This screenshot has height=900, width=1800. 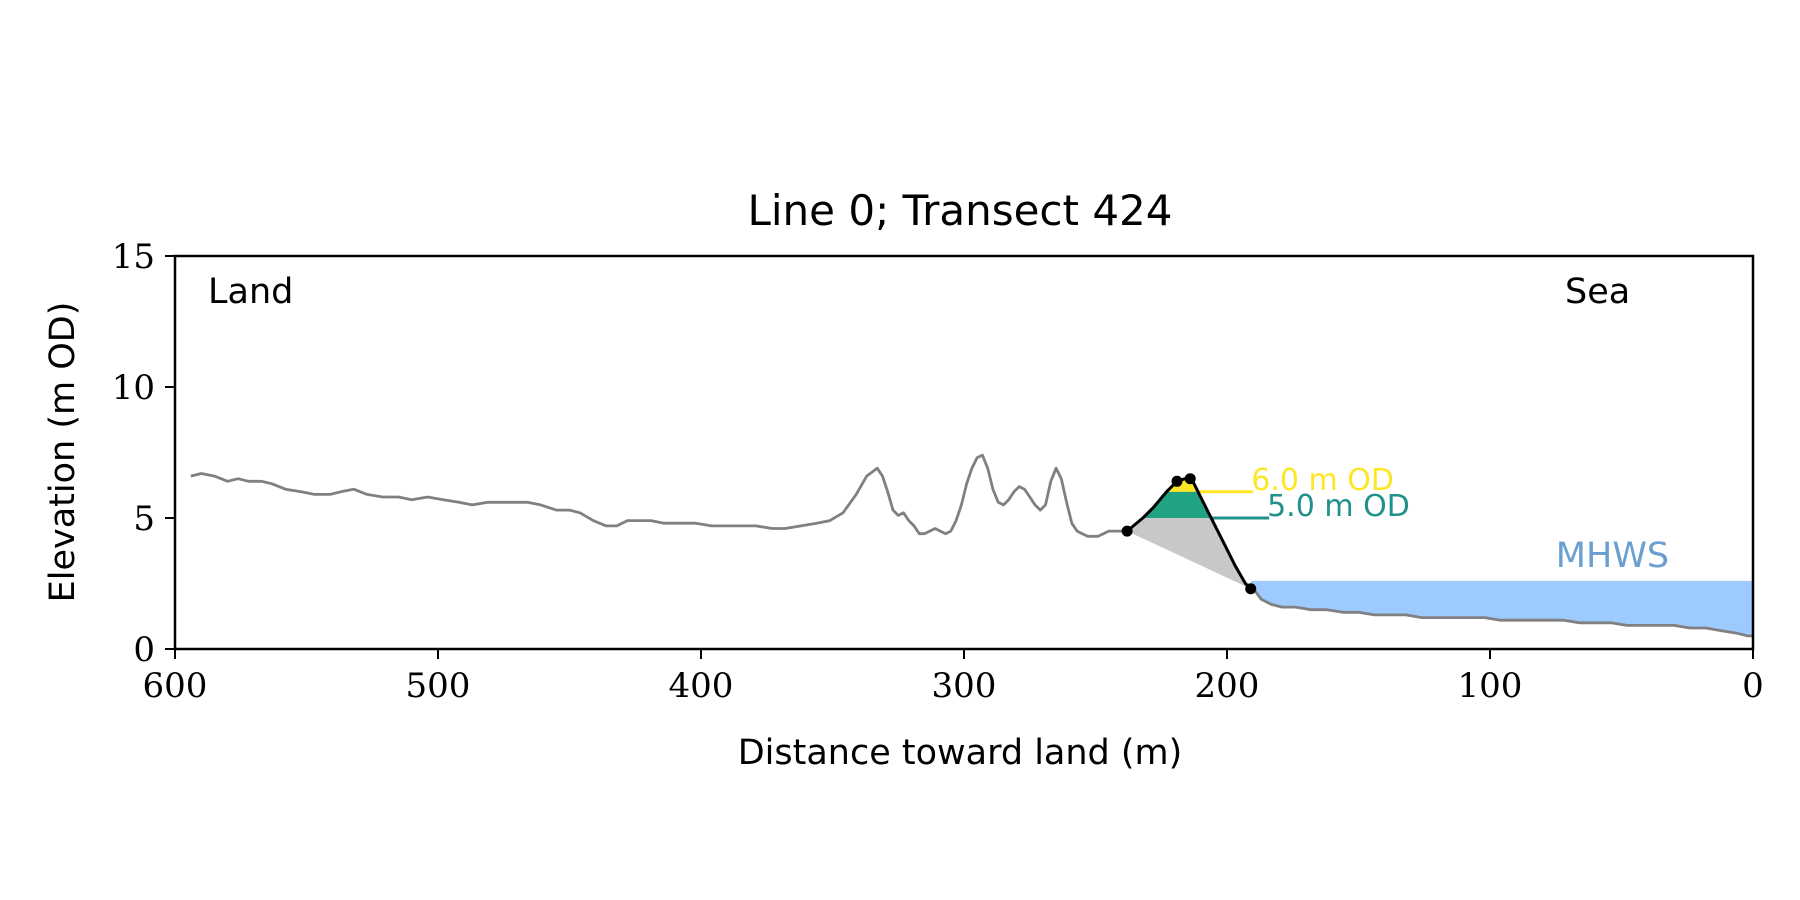 I want to click on mhws-label: MHWS, so click(x=1612, y=556).